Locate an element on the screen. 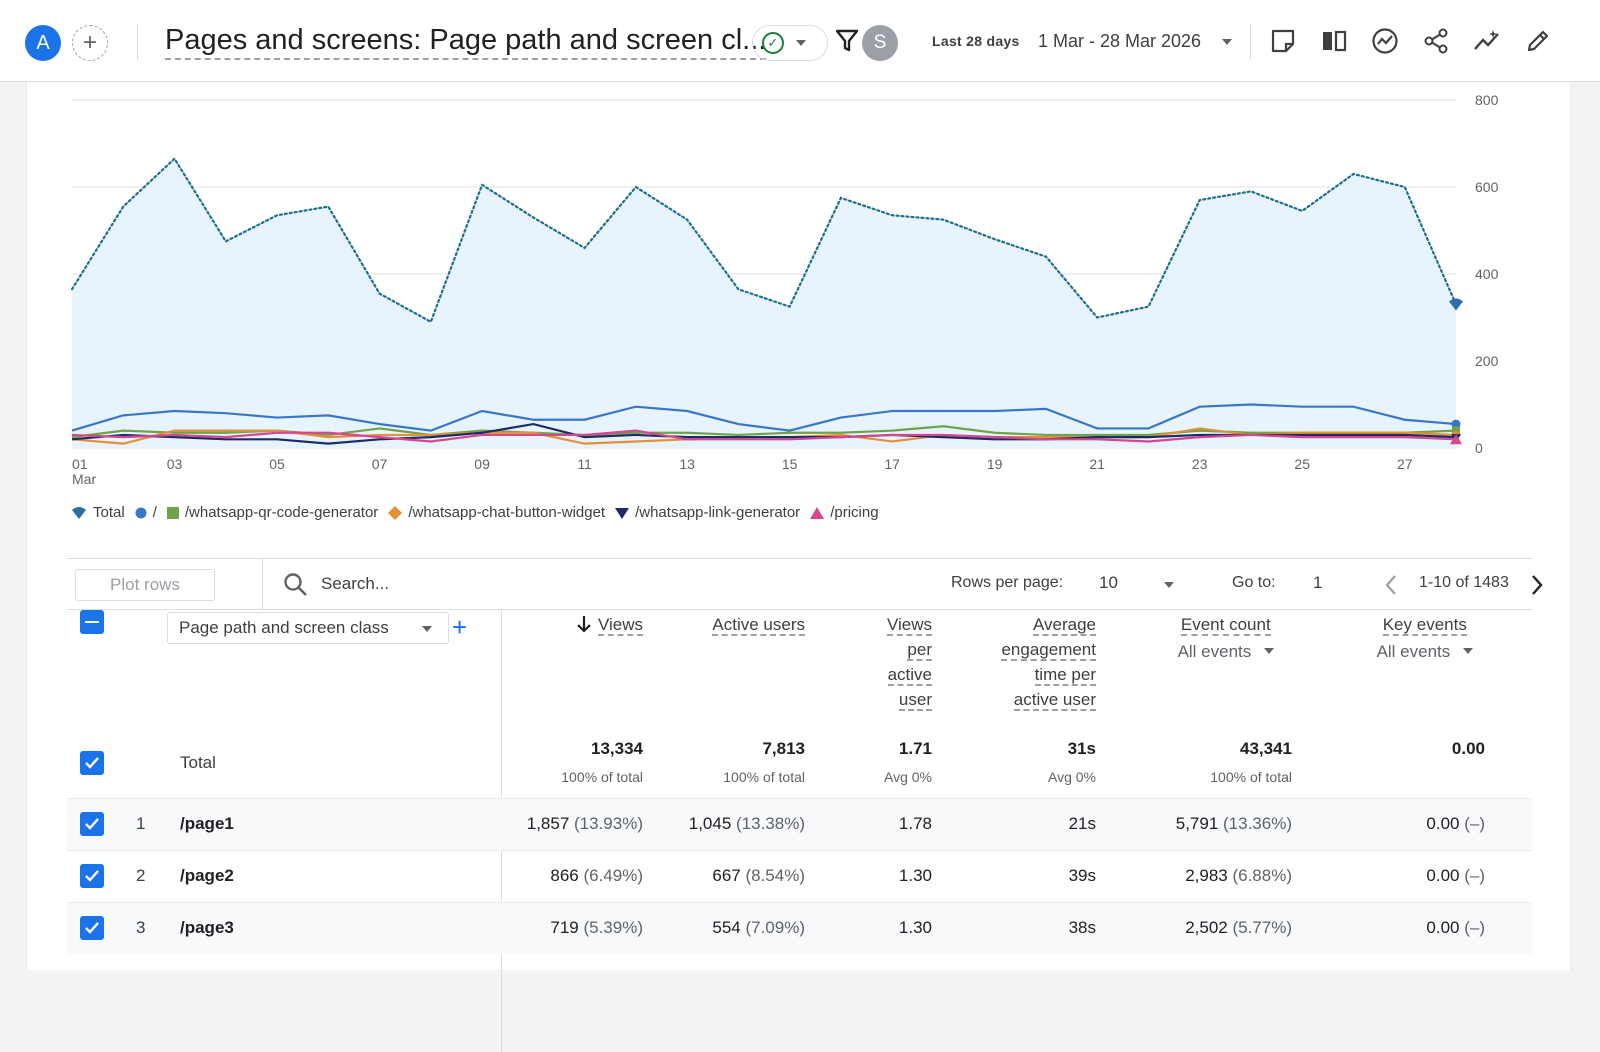 This screenshot has height=1052, width=1600. y-tick-label: 200 is located at coordinates (1487, 361).